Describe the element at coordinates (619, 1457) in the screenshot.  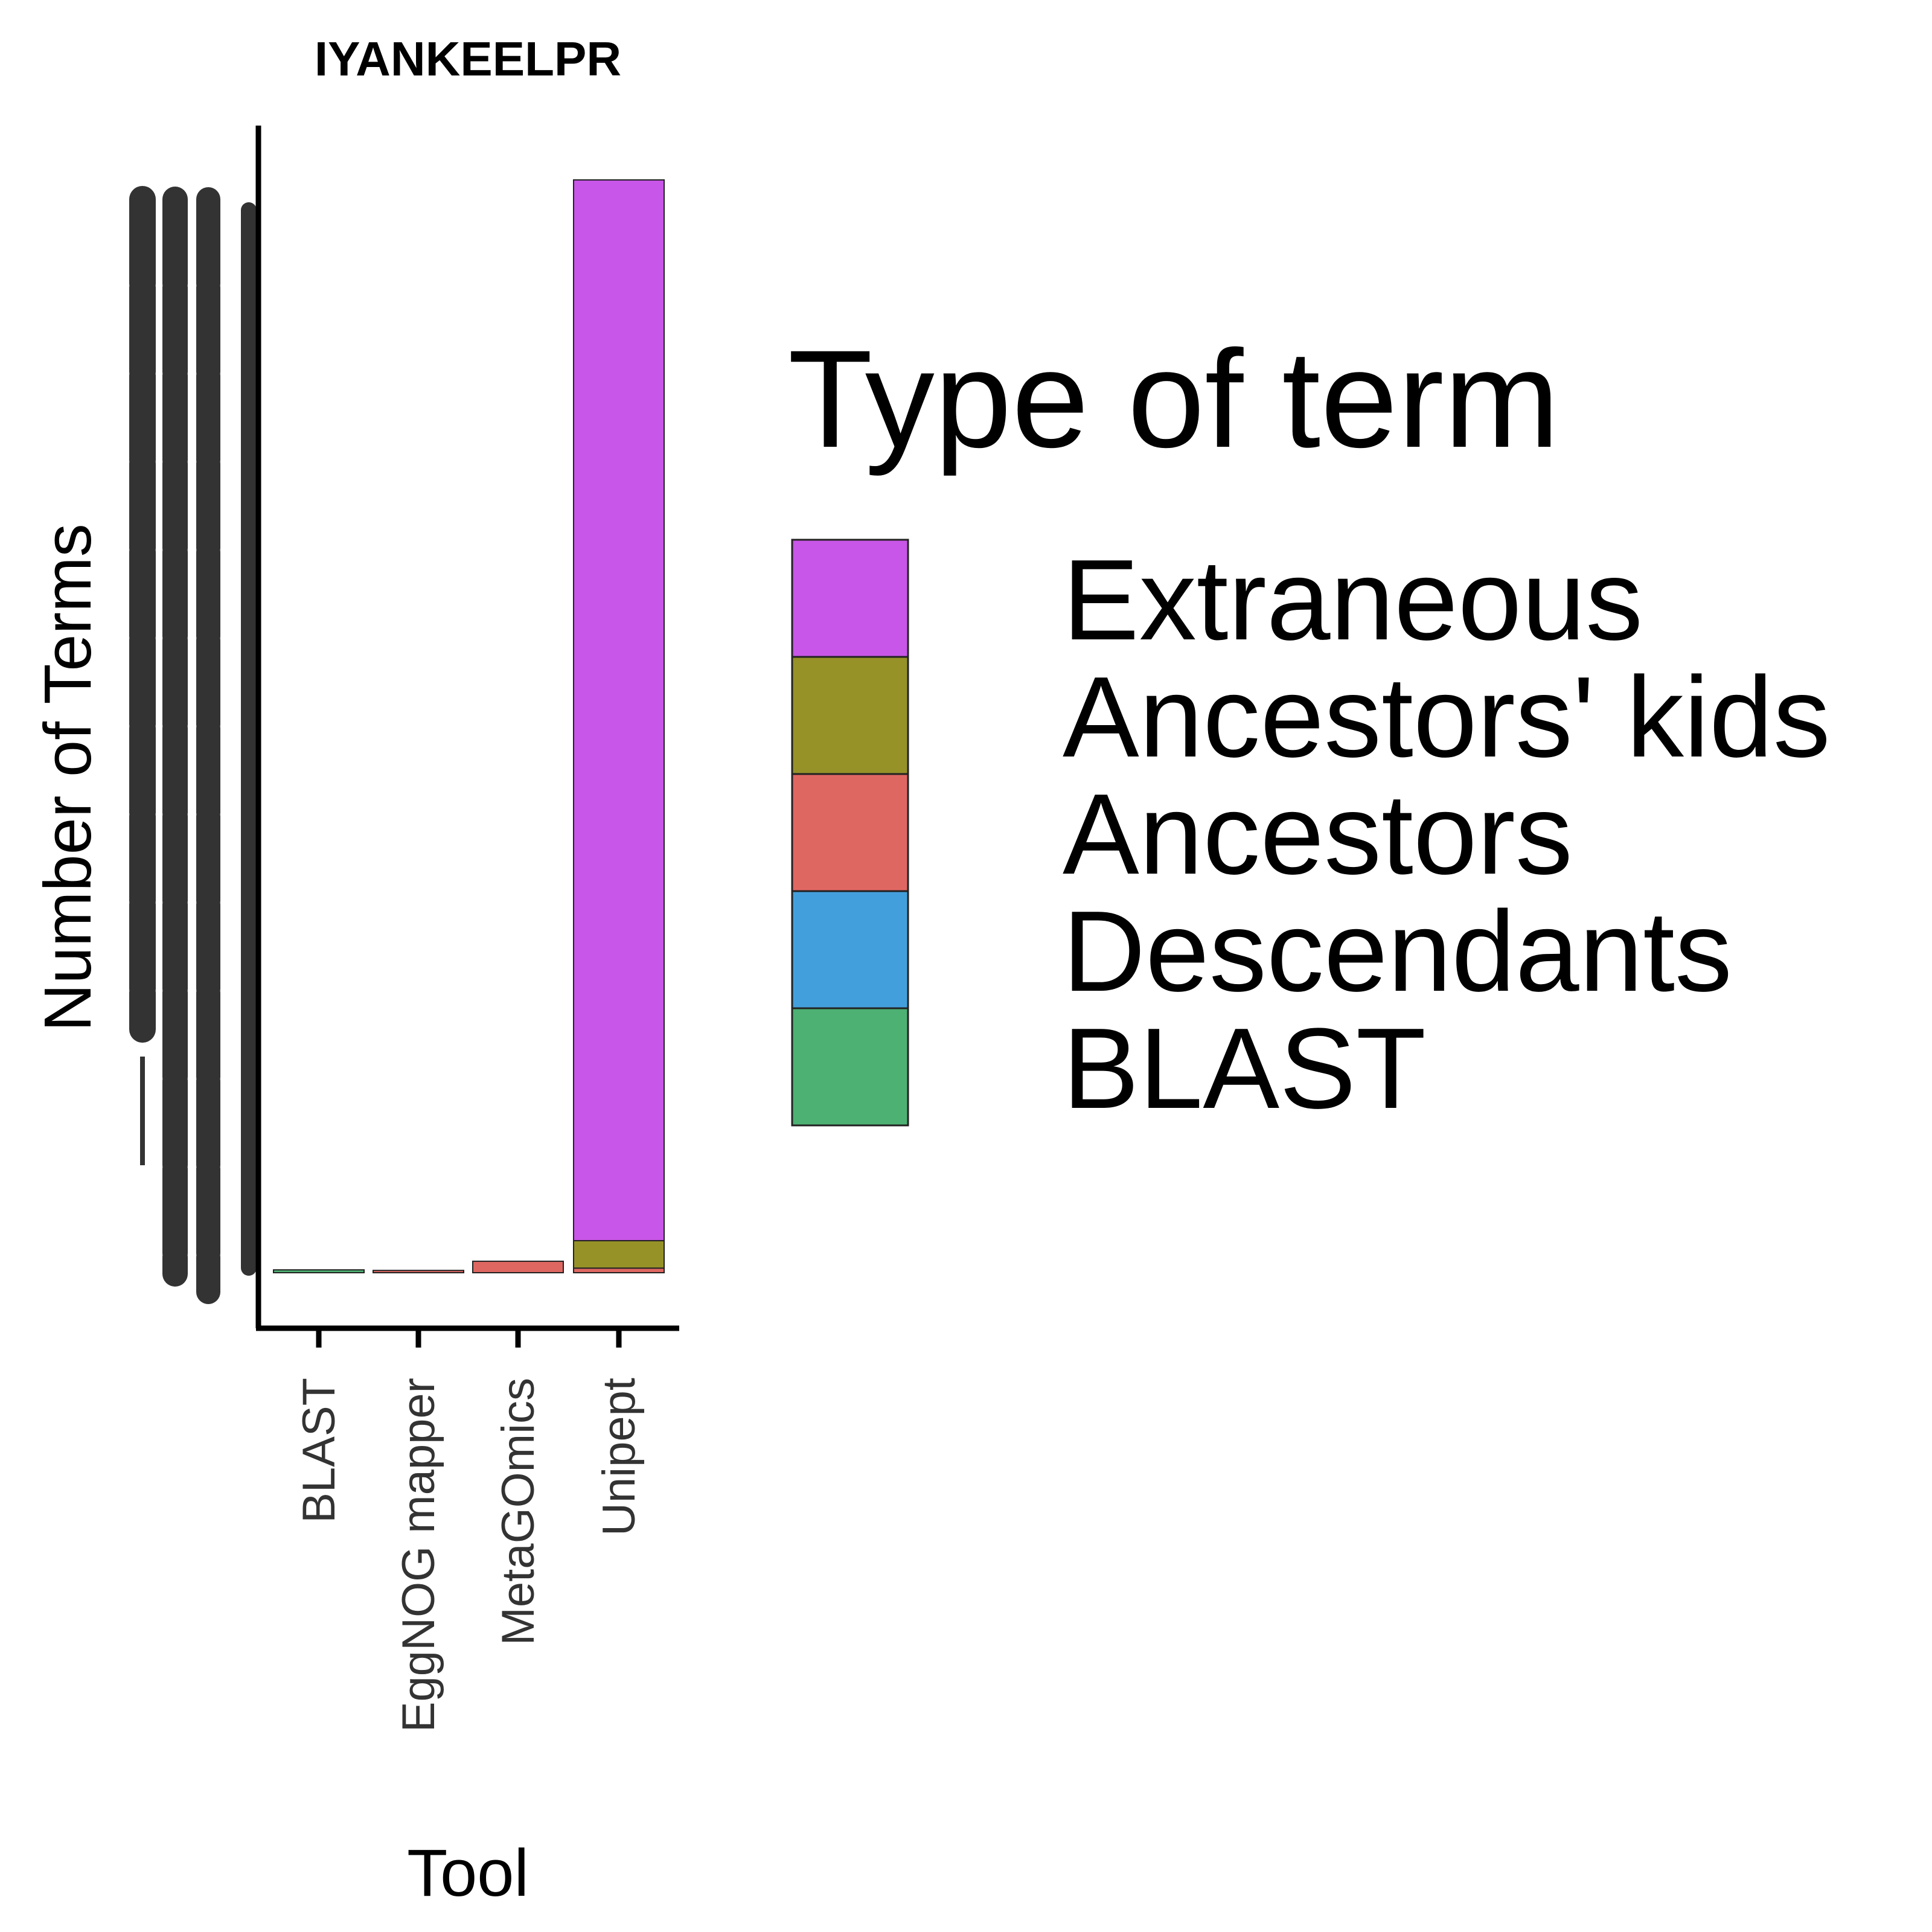
I see `x-tick-label-unipept: Unipept` at that location.